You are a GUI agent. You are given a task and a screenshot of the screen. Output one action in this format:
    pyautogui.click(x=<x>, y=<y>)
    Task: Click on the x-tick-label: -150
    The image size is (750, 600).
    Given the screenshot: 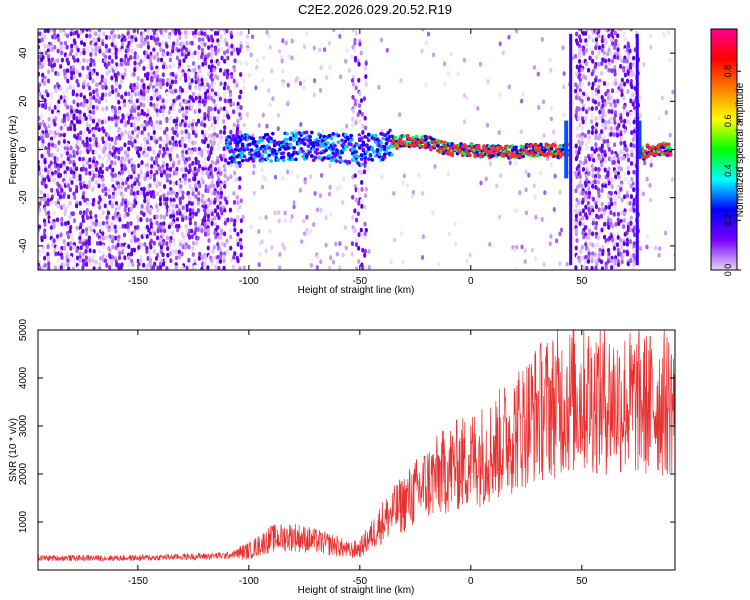 What is the action you would take?
    pyautogui.click(x=138, y=281)
    